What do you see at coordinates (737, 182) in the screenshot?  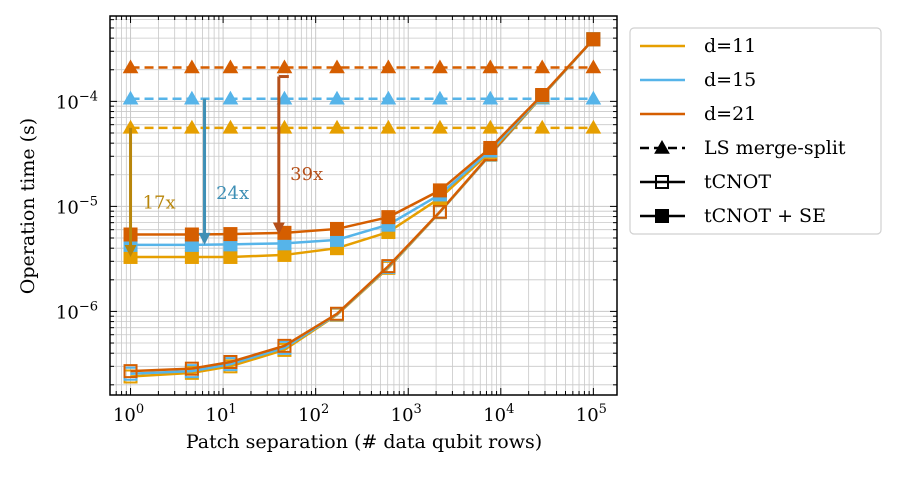 I see `legend-label: tCNOT` at bounding box center [737, 182].